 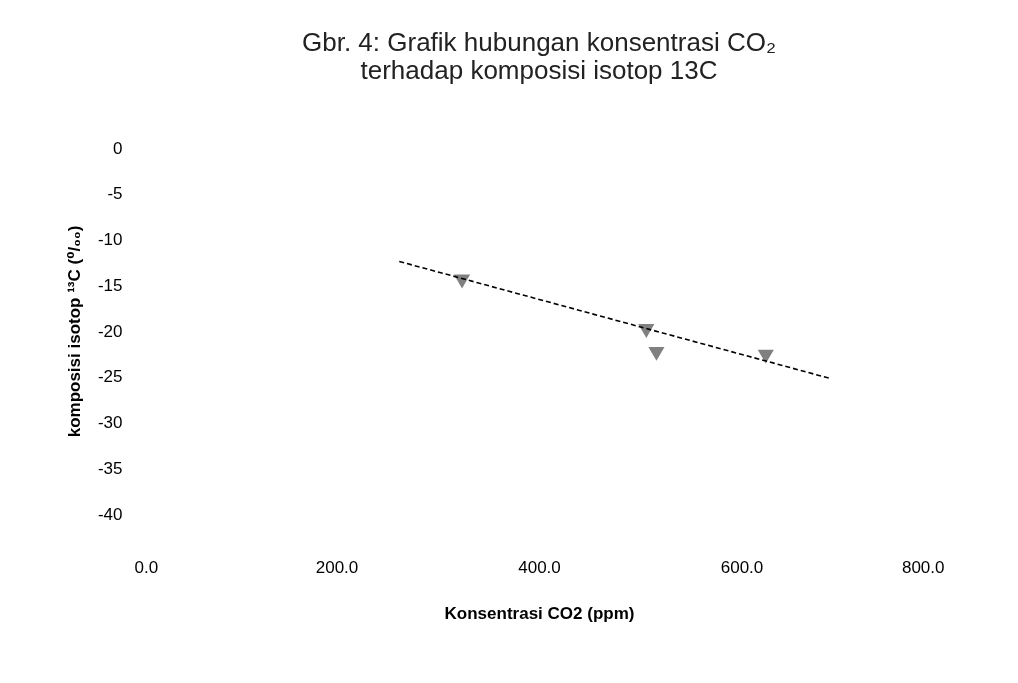 I want to click on y-tick-label: -5, so click(x=115, y=194).